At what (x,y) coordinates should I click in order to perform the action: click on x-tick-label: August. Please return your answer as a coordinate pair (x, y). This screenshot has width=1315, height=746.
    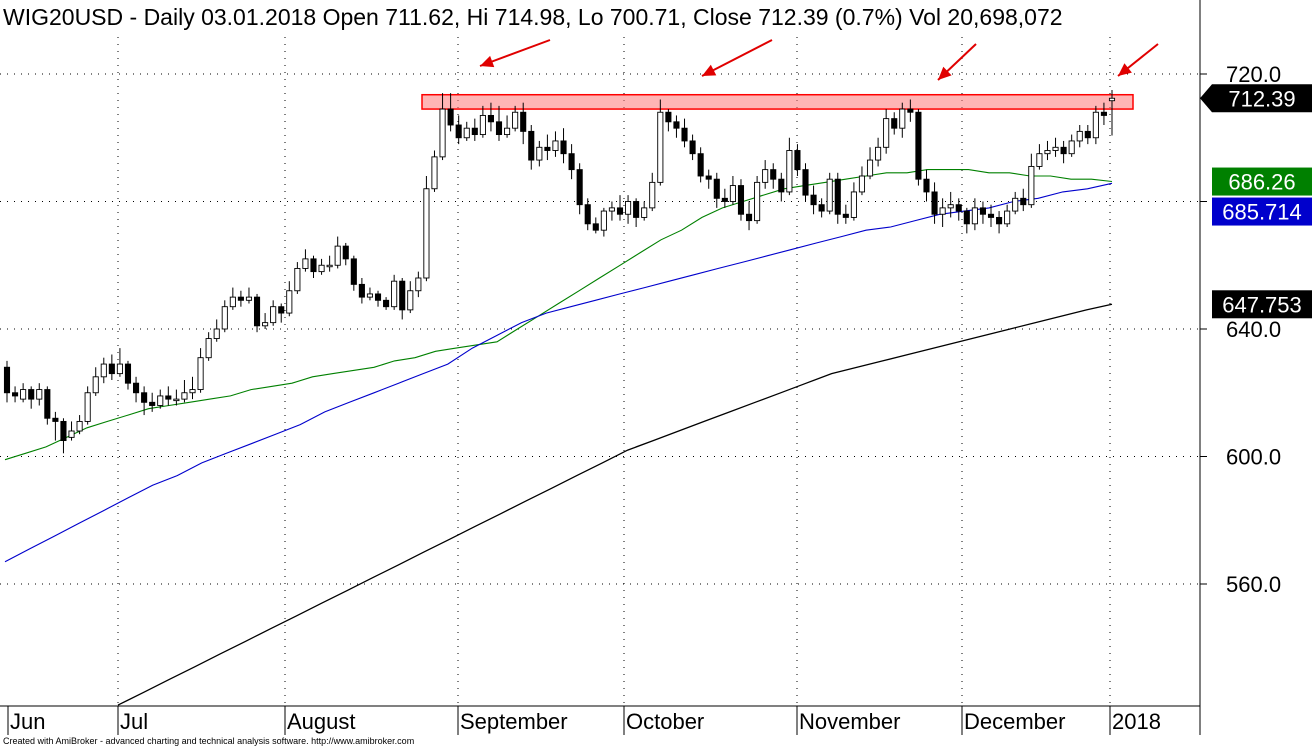
    Looking at the image, I should click on (321, 721).